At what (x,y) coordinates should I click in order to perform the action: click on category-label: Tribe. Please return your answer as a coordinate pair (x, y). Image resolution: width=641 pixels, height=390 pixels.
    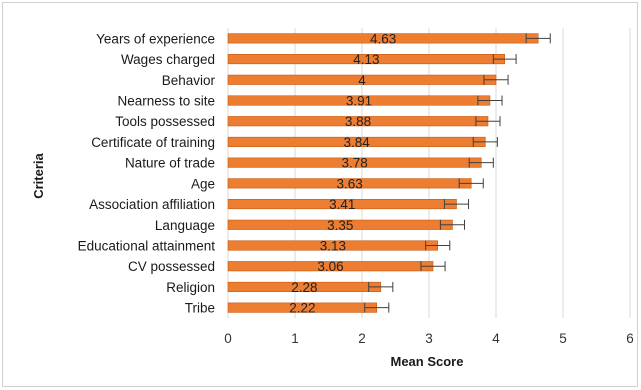
    Looking at the image, I should click on (200, 308).